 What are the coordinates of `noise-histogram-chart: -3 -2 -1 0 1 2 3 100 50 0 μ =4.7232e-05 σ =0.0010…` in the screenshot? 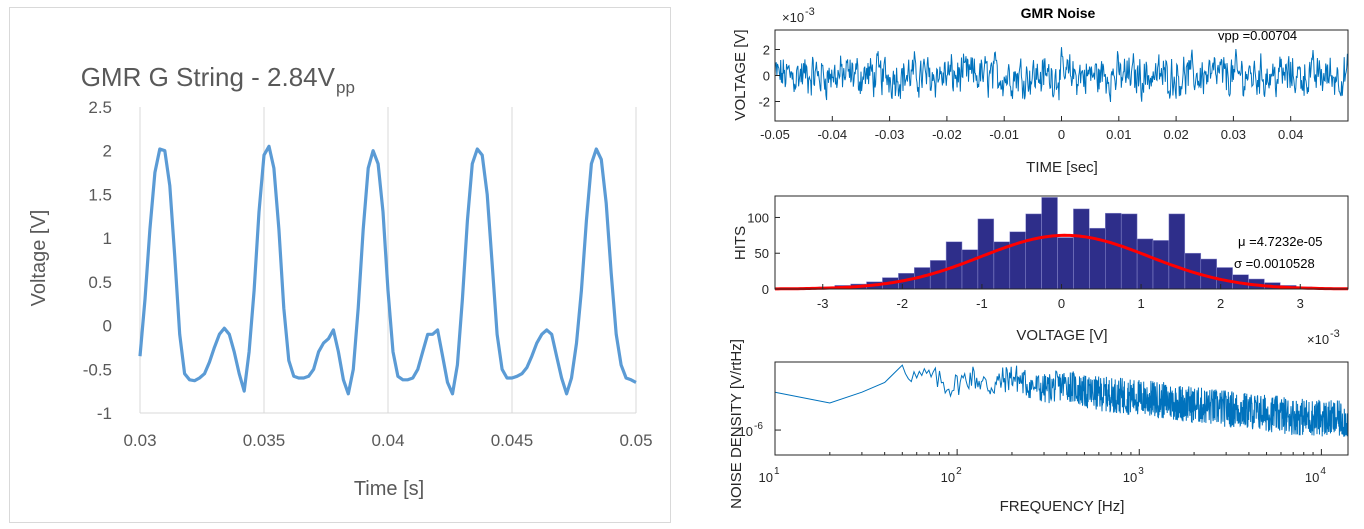 It's located at (1040, 271).